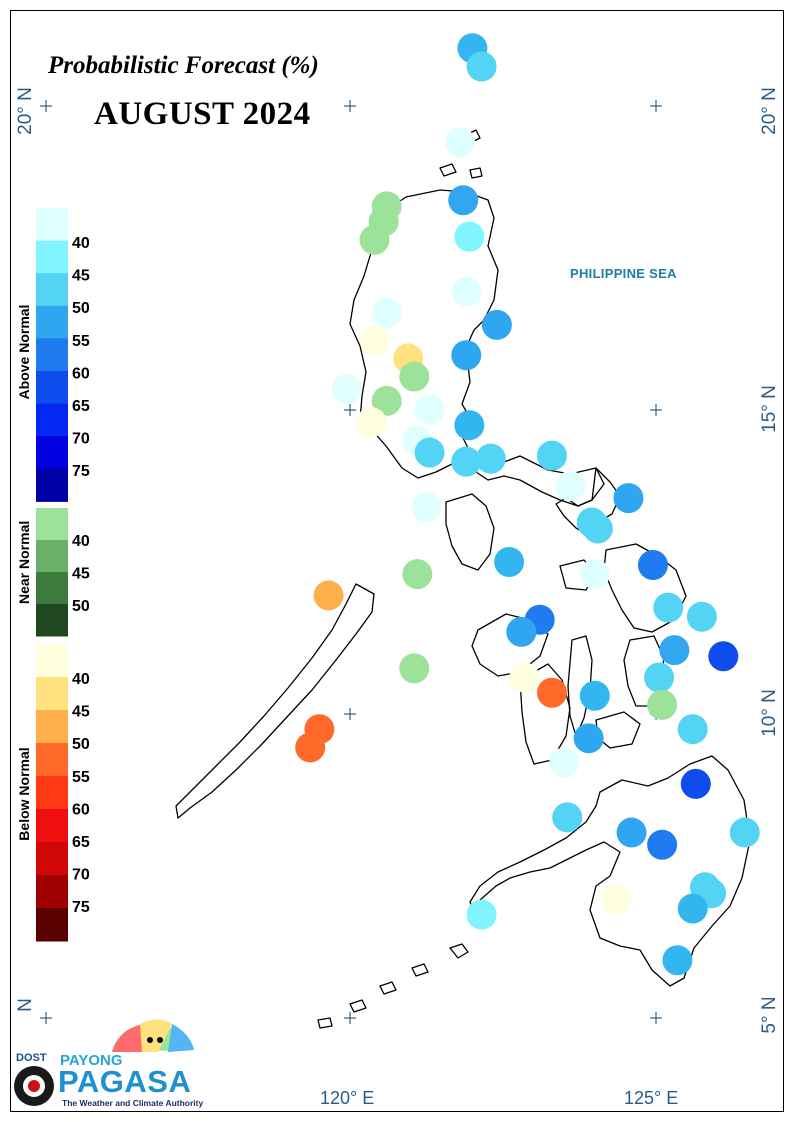  Describe the element at coordinates (24, 562) in the screenshot. I see `legend-near-normal-title: Near Normal` at that location.